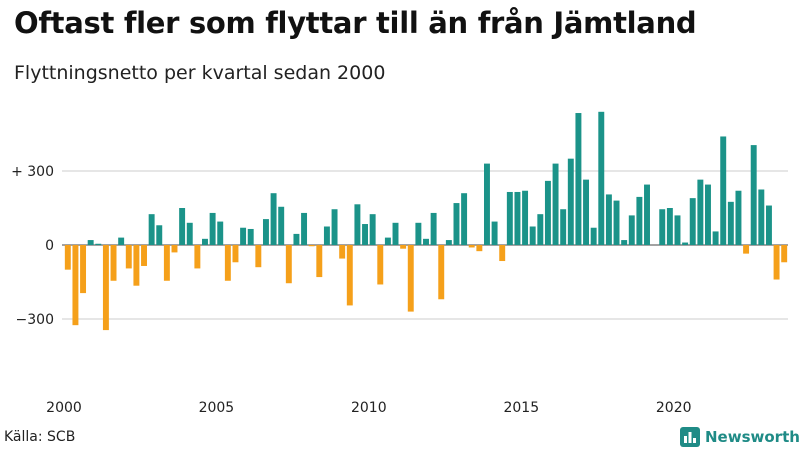 The width and height of the screenshot is (800, 450). I want to click on x-tick-label: 2000, so click(64, 408).